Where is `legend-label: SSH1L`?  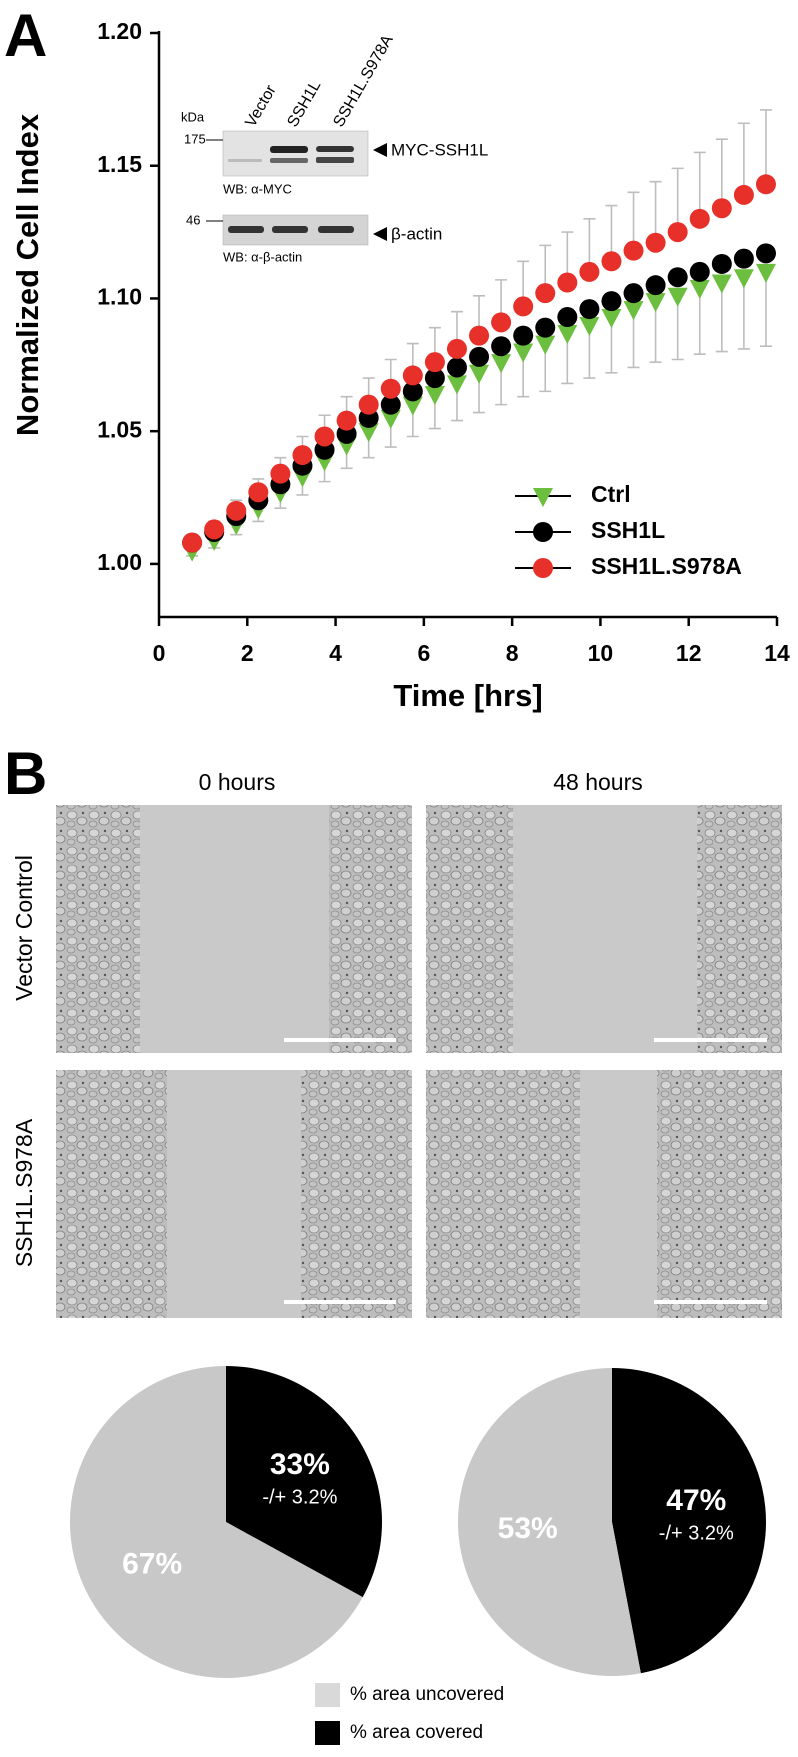
legend-label: SSH1L is located at coordinates (628, 530).